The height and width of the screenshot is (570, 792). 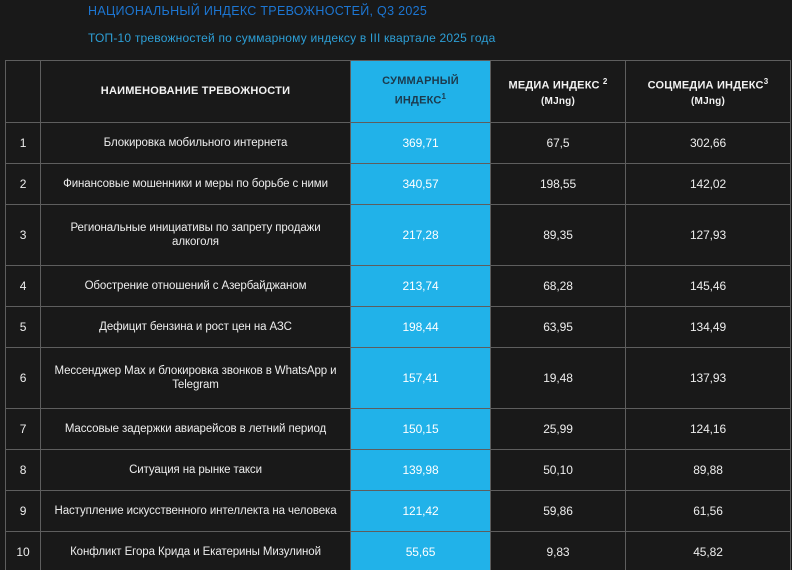 What do you see at coordinates (23, 378) in the screenshot?
I see `rank-cell: 6` at bounding box center [23, 378].